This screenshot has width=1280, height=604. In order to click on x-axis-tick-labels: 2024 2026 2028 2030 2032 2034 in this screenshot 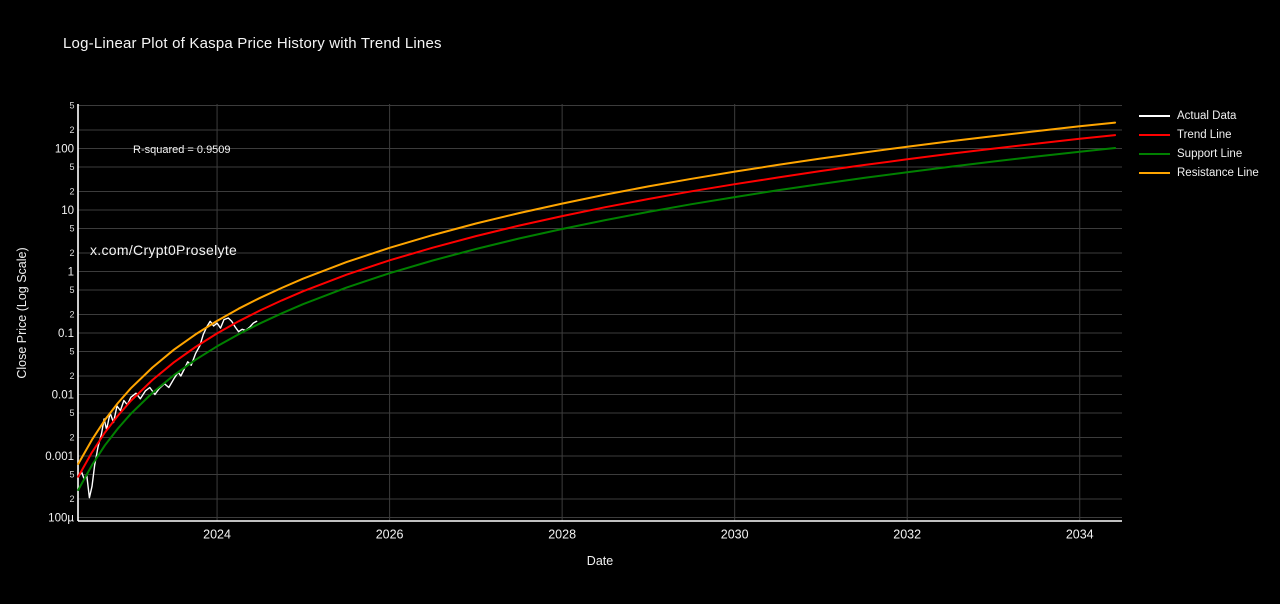, I will do `click(648, 535)`.